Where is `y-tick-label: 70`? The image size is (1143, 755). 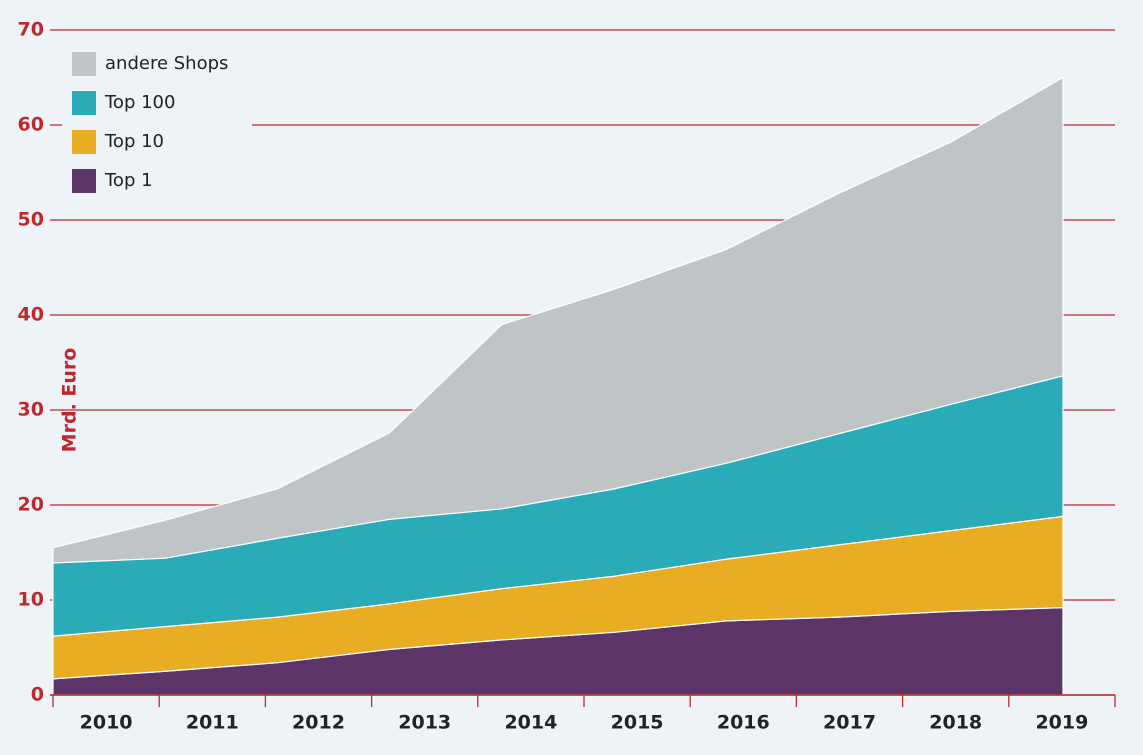 y-tick-label: 70 is located at coordinates (31, 30).